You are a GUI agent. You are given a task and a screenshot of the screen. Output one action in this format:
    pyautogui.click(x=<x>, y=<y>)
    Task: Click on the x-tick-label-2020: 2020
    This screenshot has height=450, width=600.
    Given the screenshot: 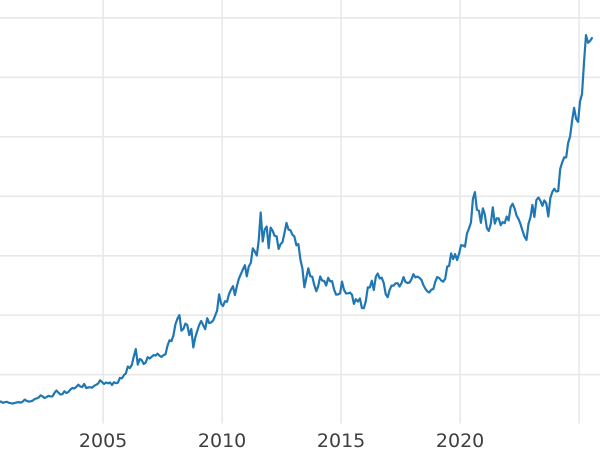 What is the action you would take?
    pyautogui.click(x=460, y=440)
    